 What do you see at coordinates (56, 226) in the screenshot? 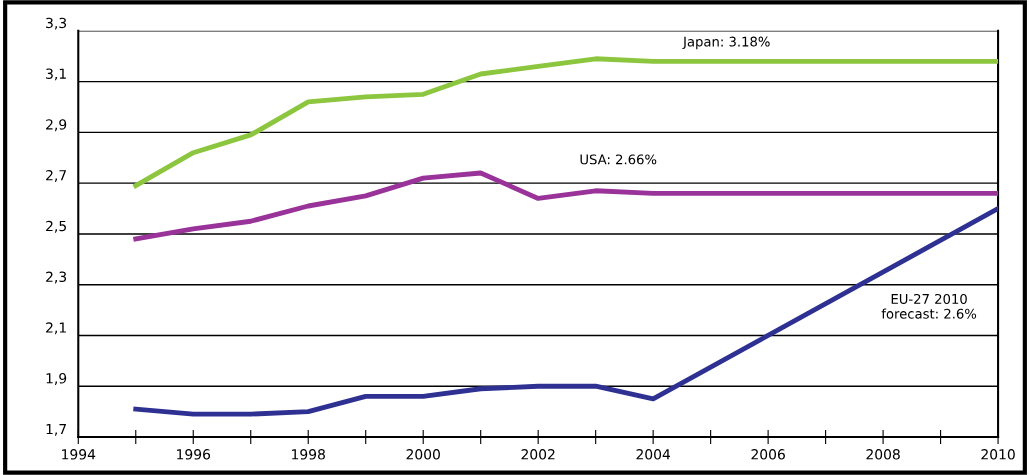
I see `y-tick-label: 2,5` at bounding box center [56, 226].